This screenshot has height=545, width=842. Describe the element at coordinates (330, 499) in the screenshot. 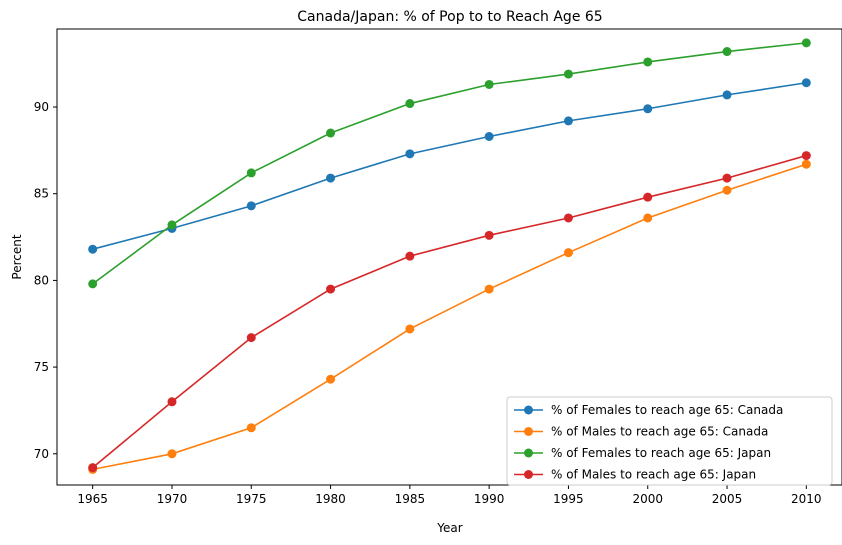

I see `x-tick-label: 1980` at that location.